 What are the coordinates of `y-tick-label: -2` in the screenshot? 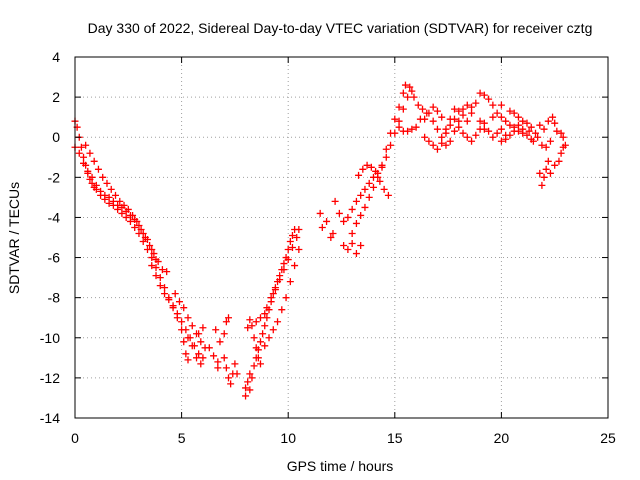 It's located at (54, 177).